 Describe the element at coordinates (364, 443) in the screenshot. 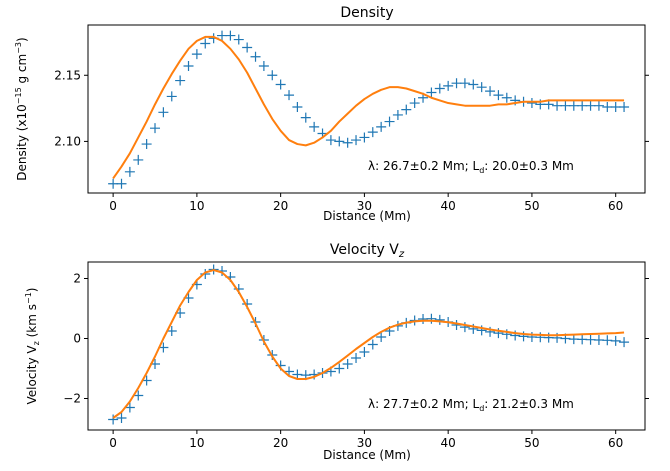

I see `velocity-x-tick-label: 30` at that location.